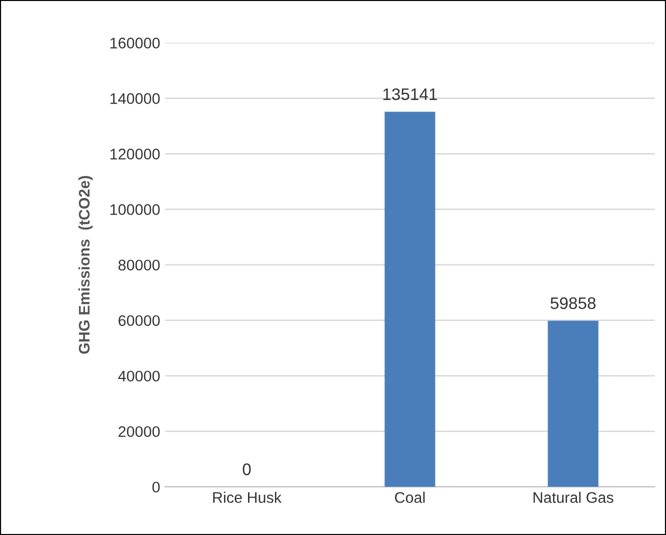 The image size is (666, 535). What do you see at coordinates (139, 265) in the screenshot?
I see `y-tick-label: 80000` at bounding box center [139, 265].